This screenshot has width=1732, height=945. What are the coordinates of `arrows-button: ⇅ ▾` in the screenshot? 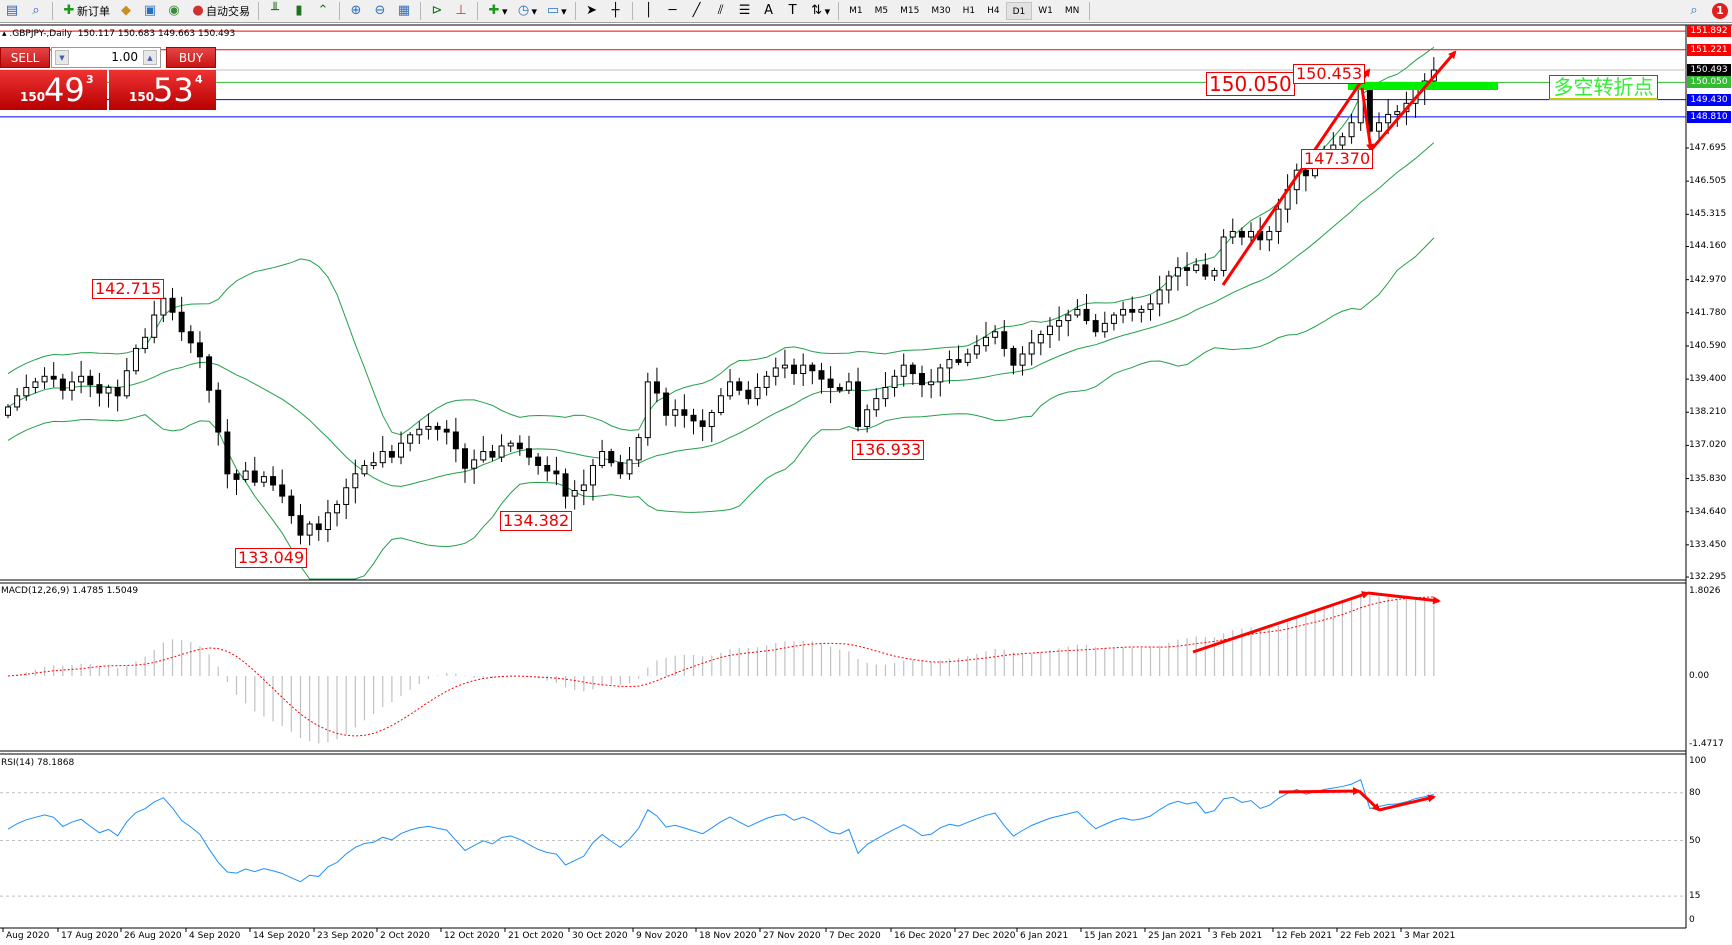 It's located at (820, 11).